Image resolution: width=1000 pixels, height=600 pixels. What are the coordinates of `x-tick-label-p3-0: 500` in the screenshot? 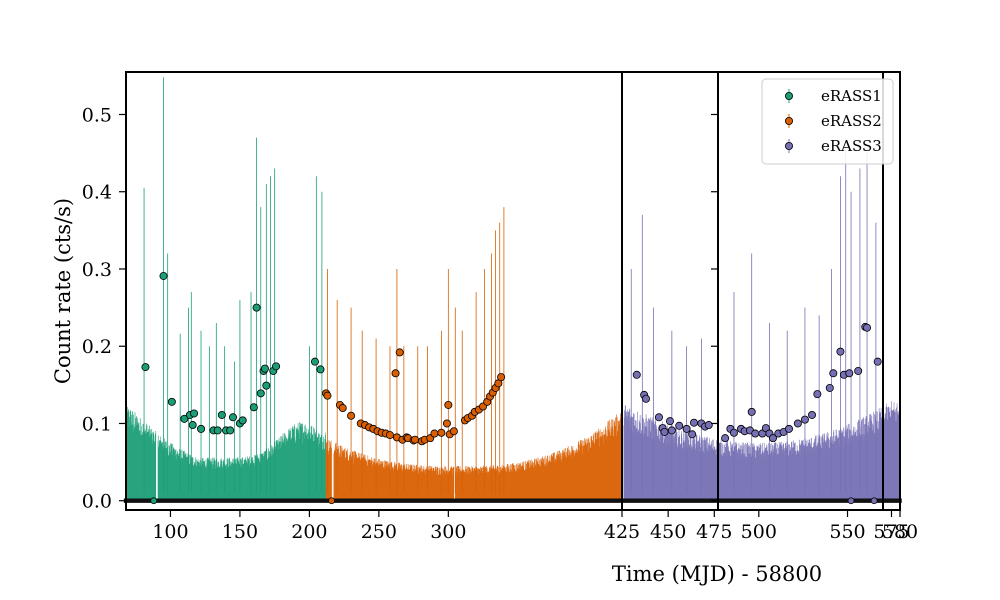 It's located at (759, 532).